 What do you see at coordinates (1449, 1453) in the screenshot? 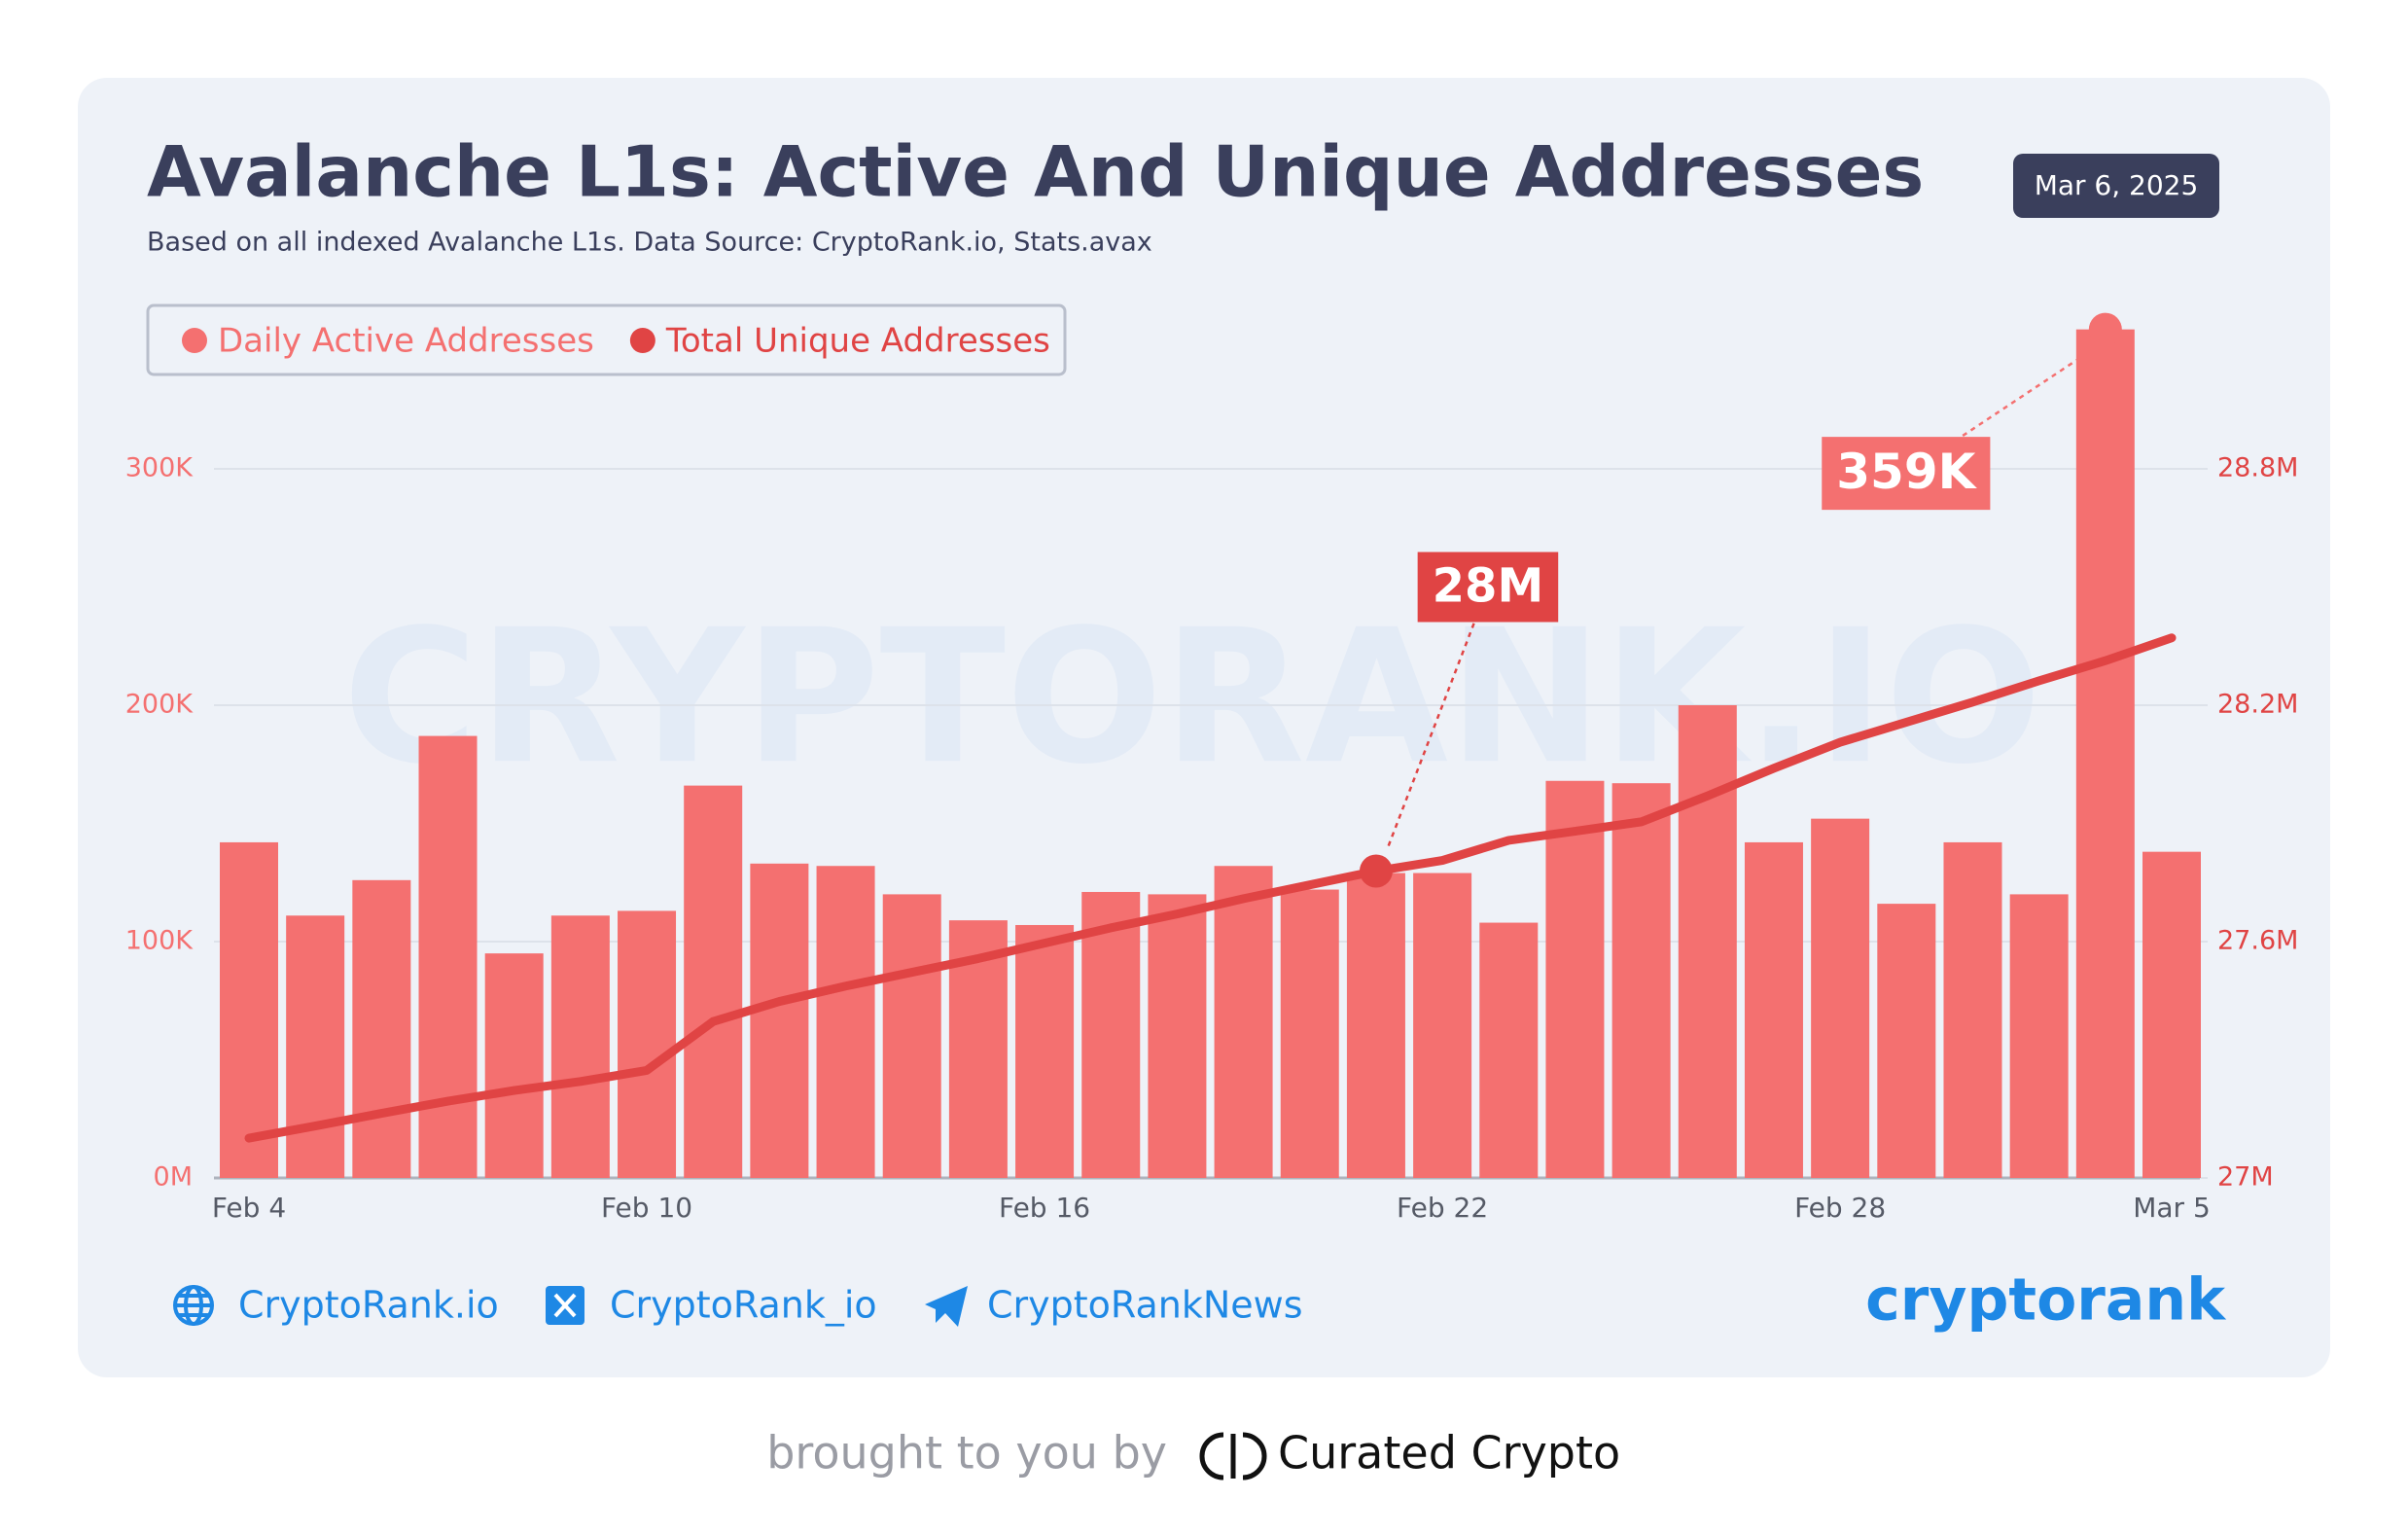
I see `credit-brand: Curated Crypto` at bounding box center [1449, 1453].